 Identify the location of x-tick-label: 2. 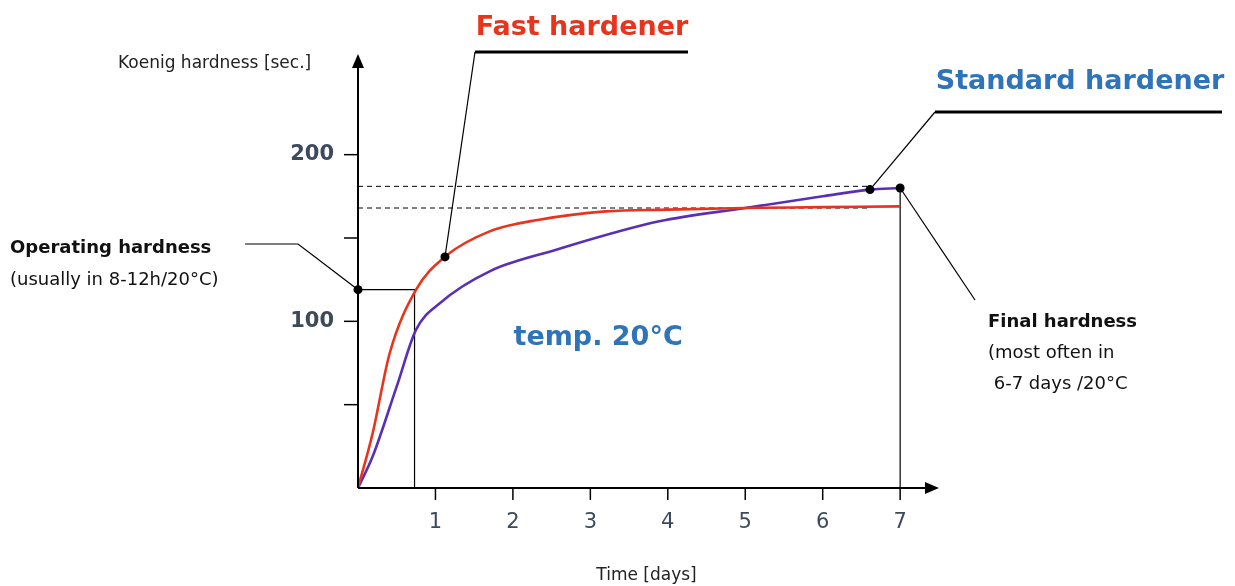
(513, 521).